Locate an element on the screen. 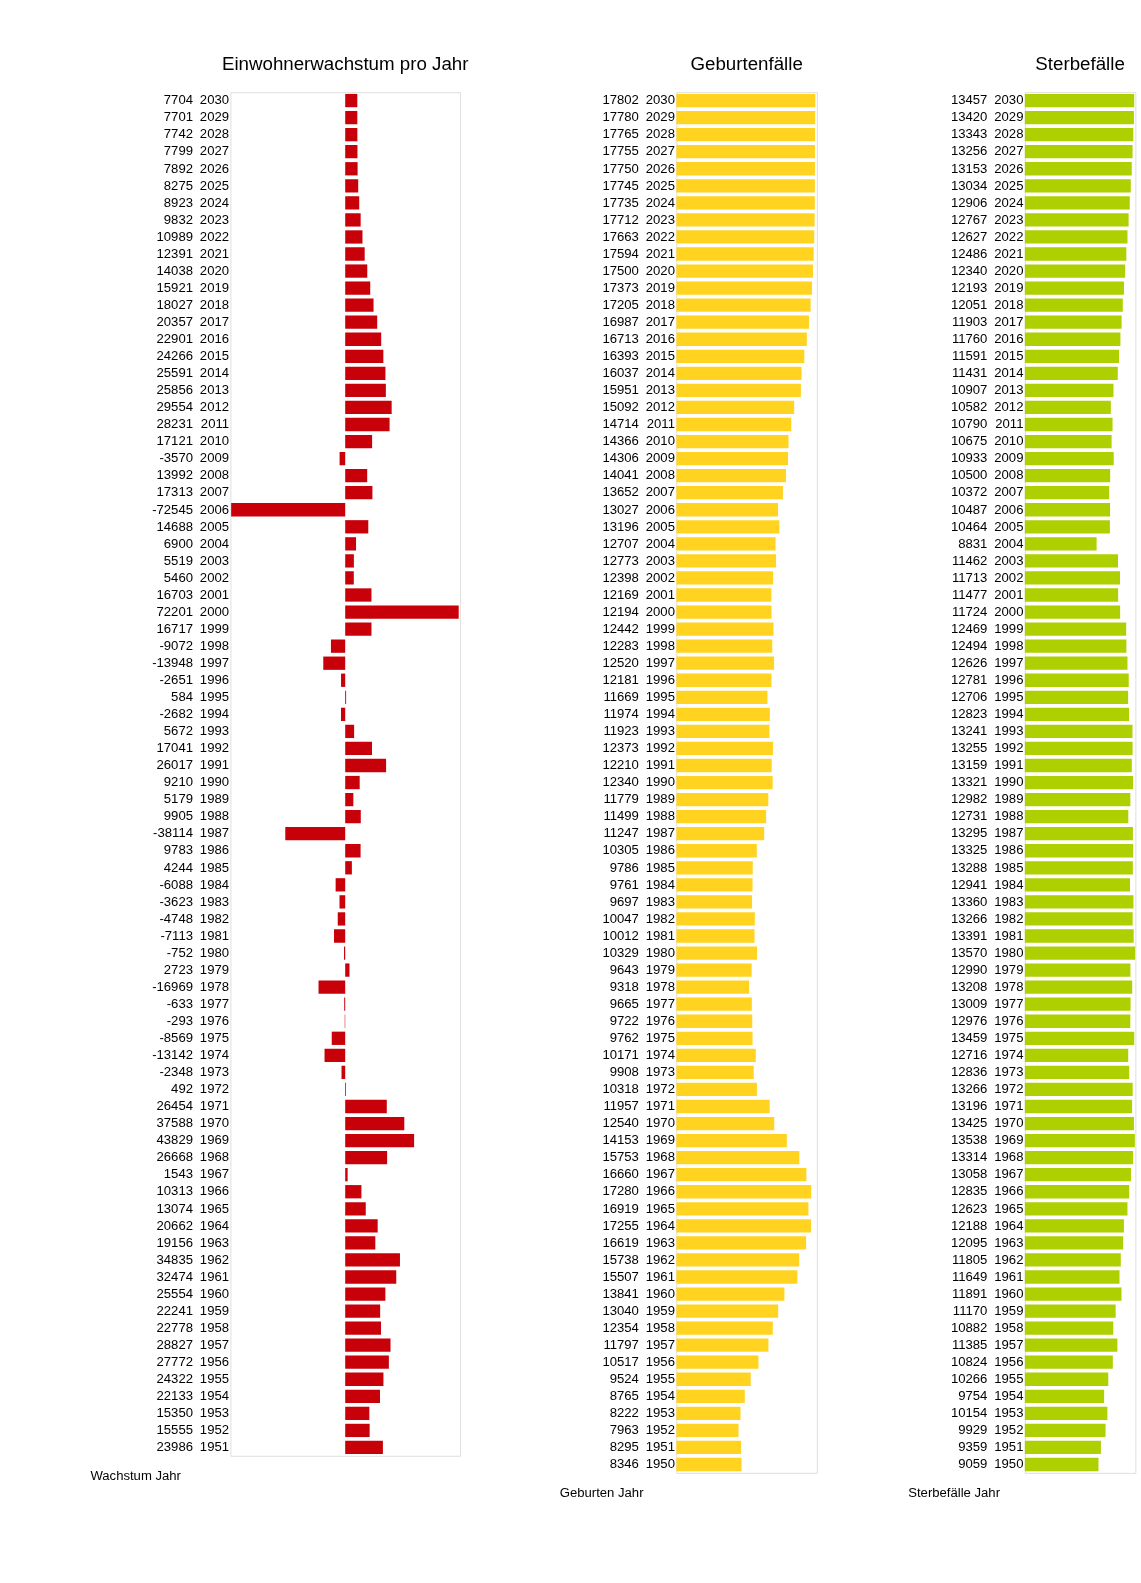  data-label: 25856 is located at coordinates (174, 390).